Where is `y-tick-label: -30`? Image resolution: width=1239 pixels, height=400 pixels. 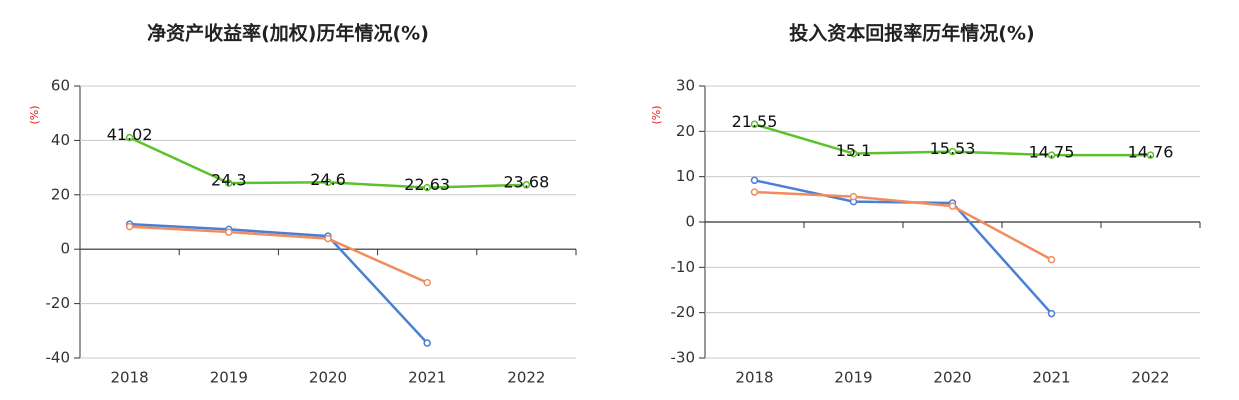 y-tick-label: -30 is located at coordinates (683, 358).